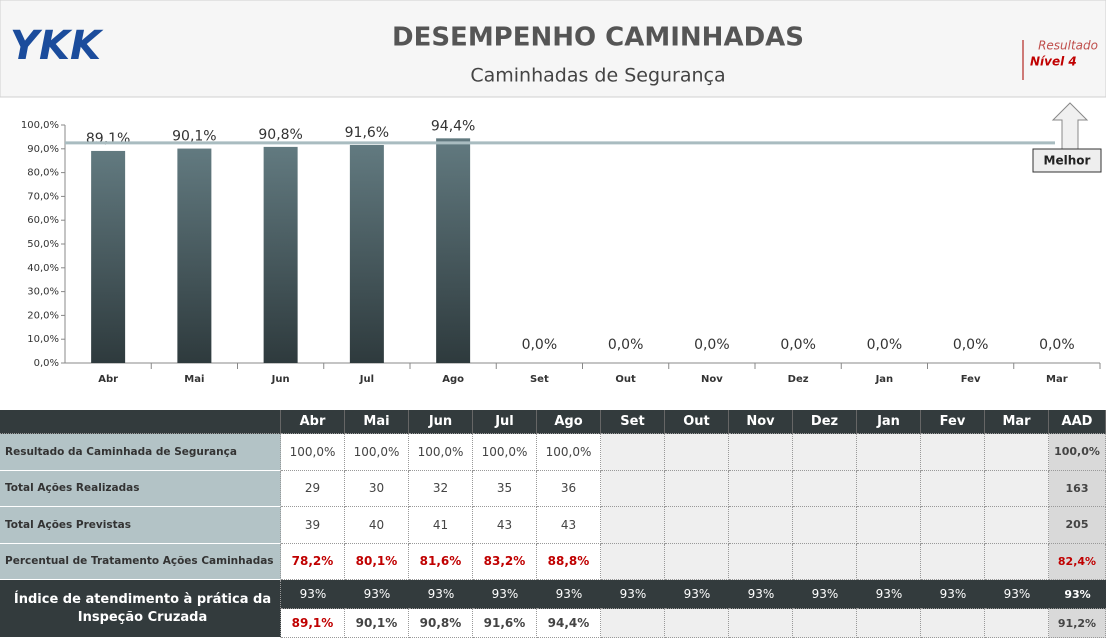 The height and width of the screenshot is (642, 1106). What do you see at coordinates (971, 379) in the screenshot?
I see `x-tick-label: Fev` at bounding box center [971, 379].